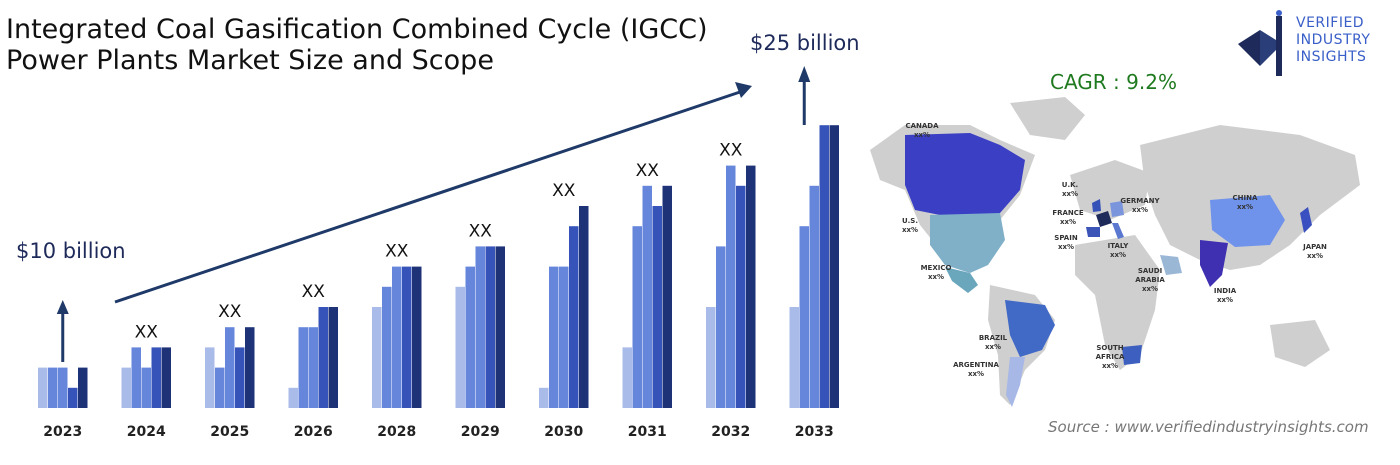 This screenshot has height=465, width=1400. Describe the element at coordinates (1110, 190) in the screenshot. I see `europe-shape` at that location.